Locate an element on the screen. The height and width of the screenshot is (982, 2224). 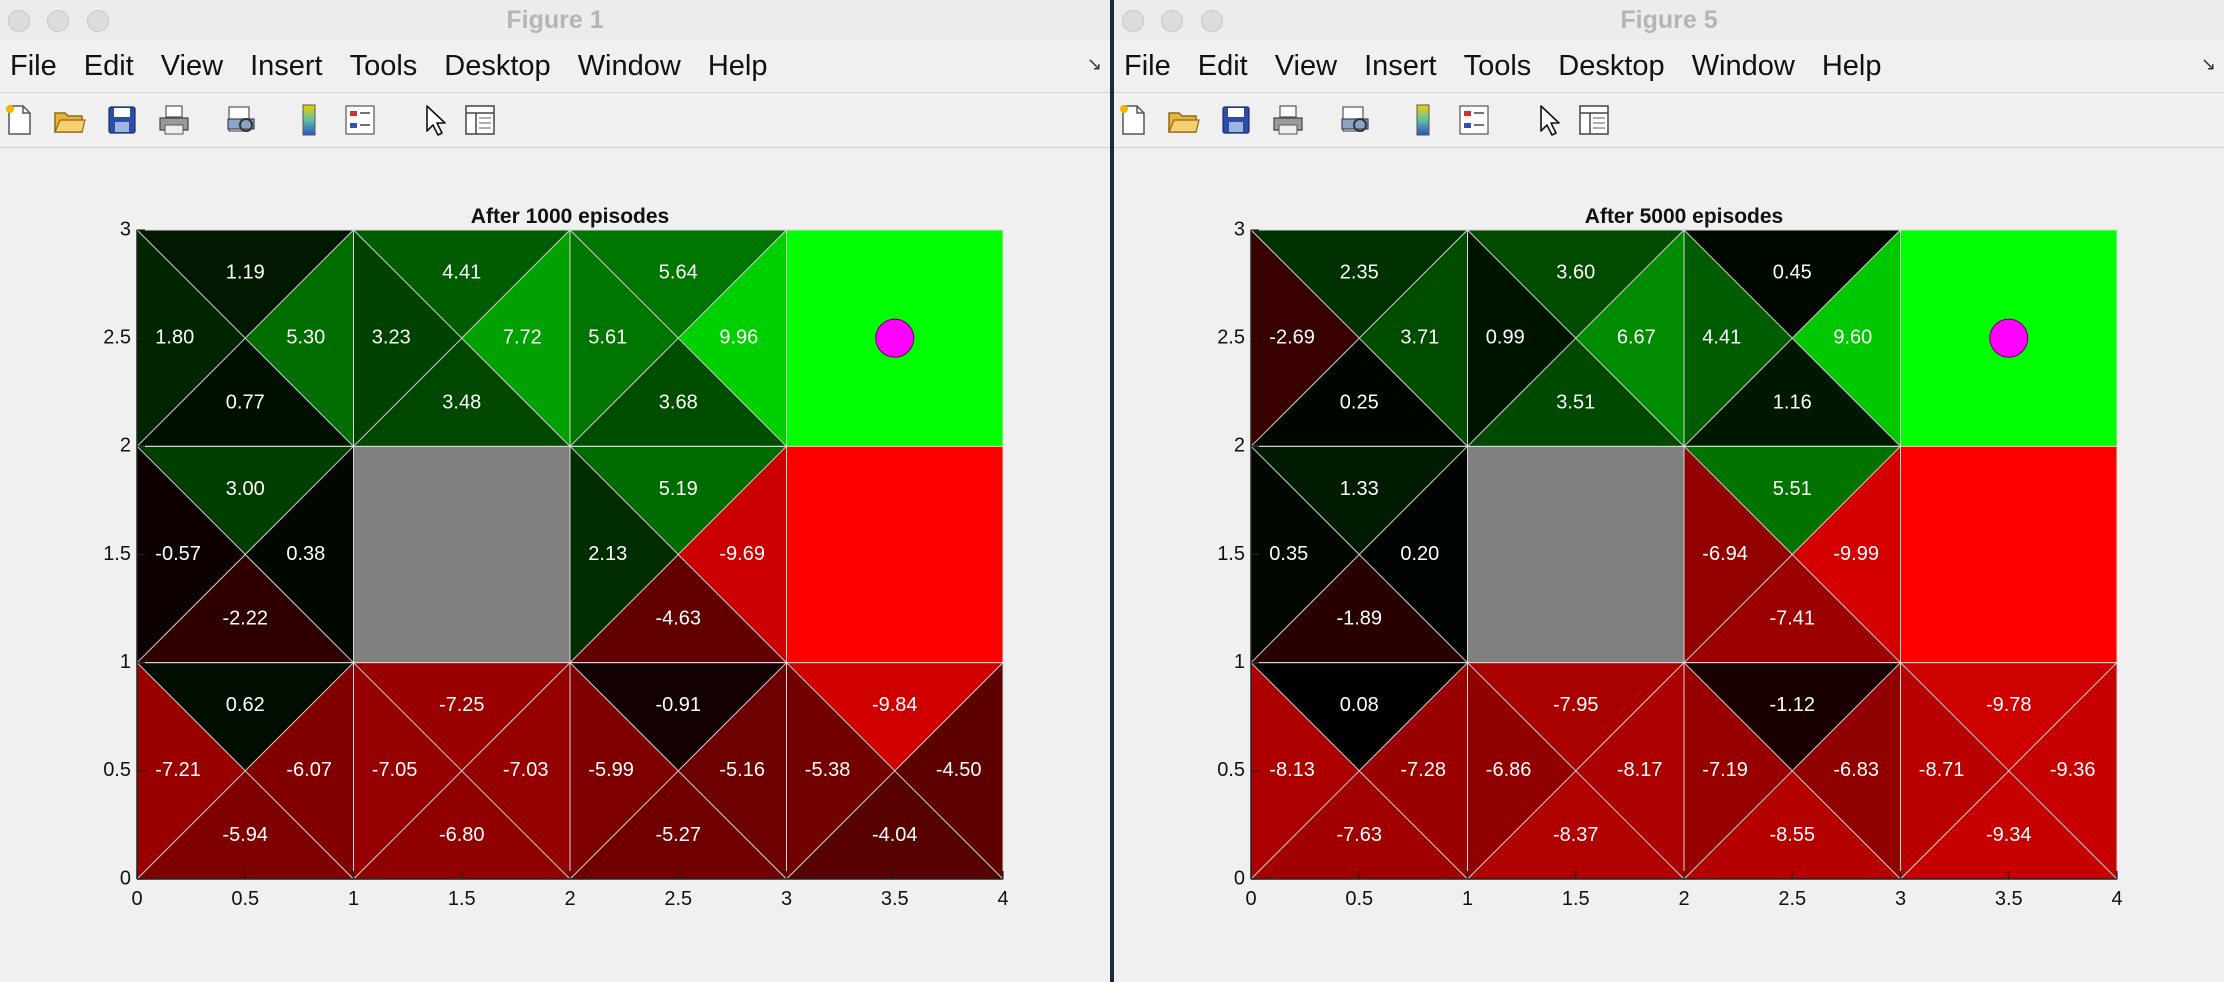
q-value-down: -9.34 is located at coordinates (2009, 835).